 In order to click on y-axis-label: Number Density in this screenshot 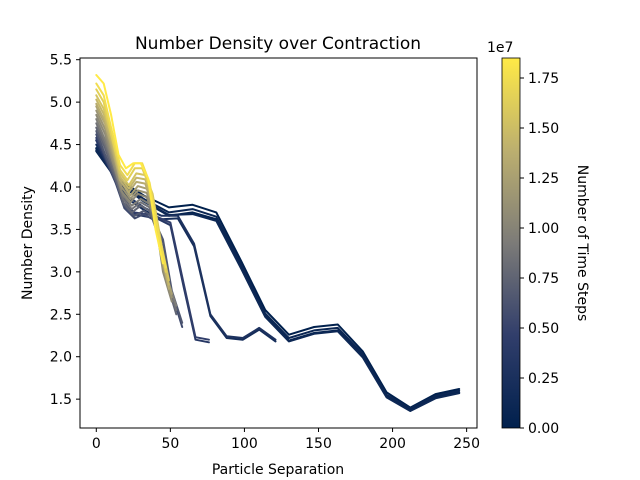, I will do `click(28, 243)`.